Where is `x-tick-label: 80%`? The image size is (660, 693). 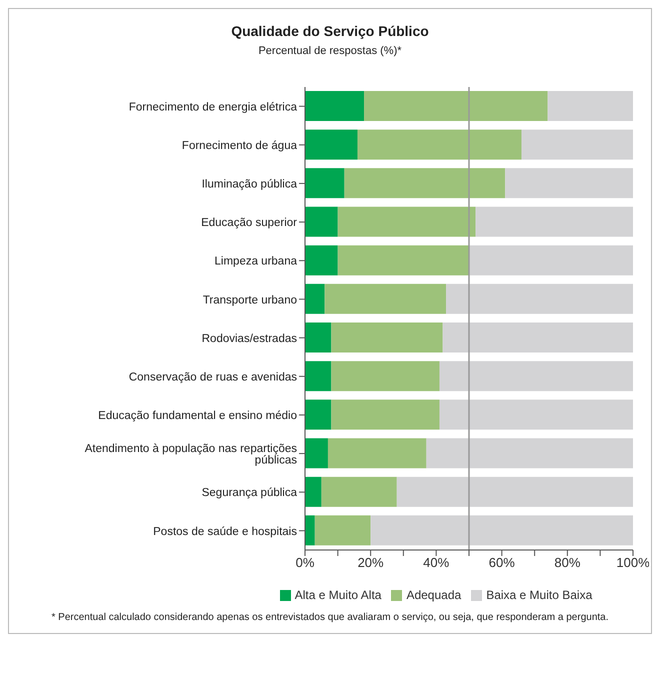
x-tick-label: 80% is located at coordinates (567, 562).